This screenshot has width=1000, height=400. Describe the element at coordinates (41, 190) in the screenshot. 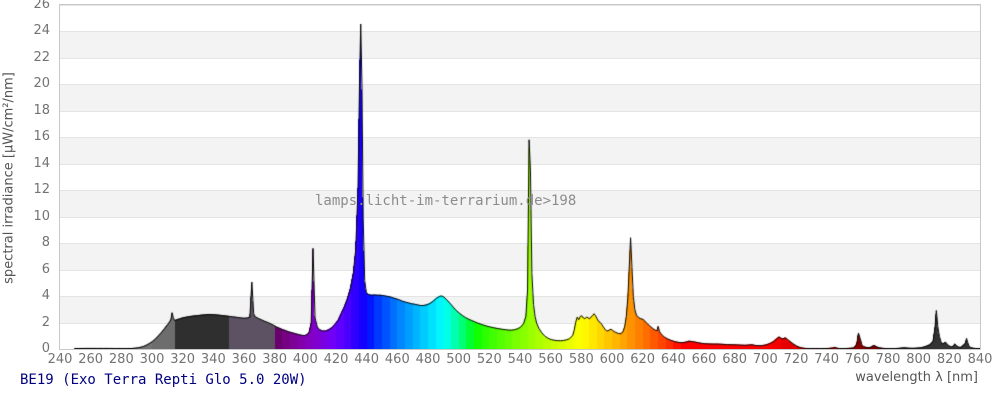

I see `y-tick-label: 12` at that location.